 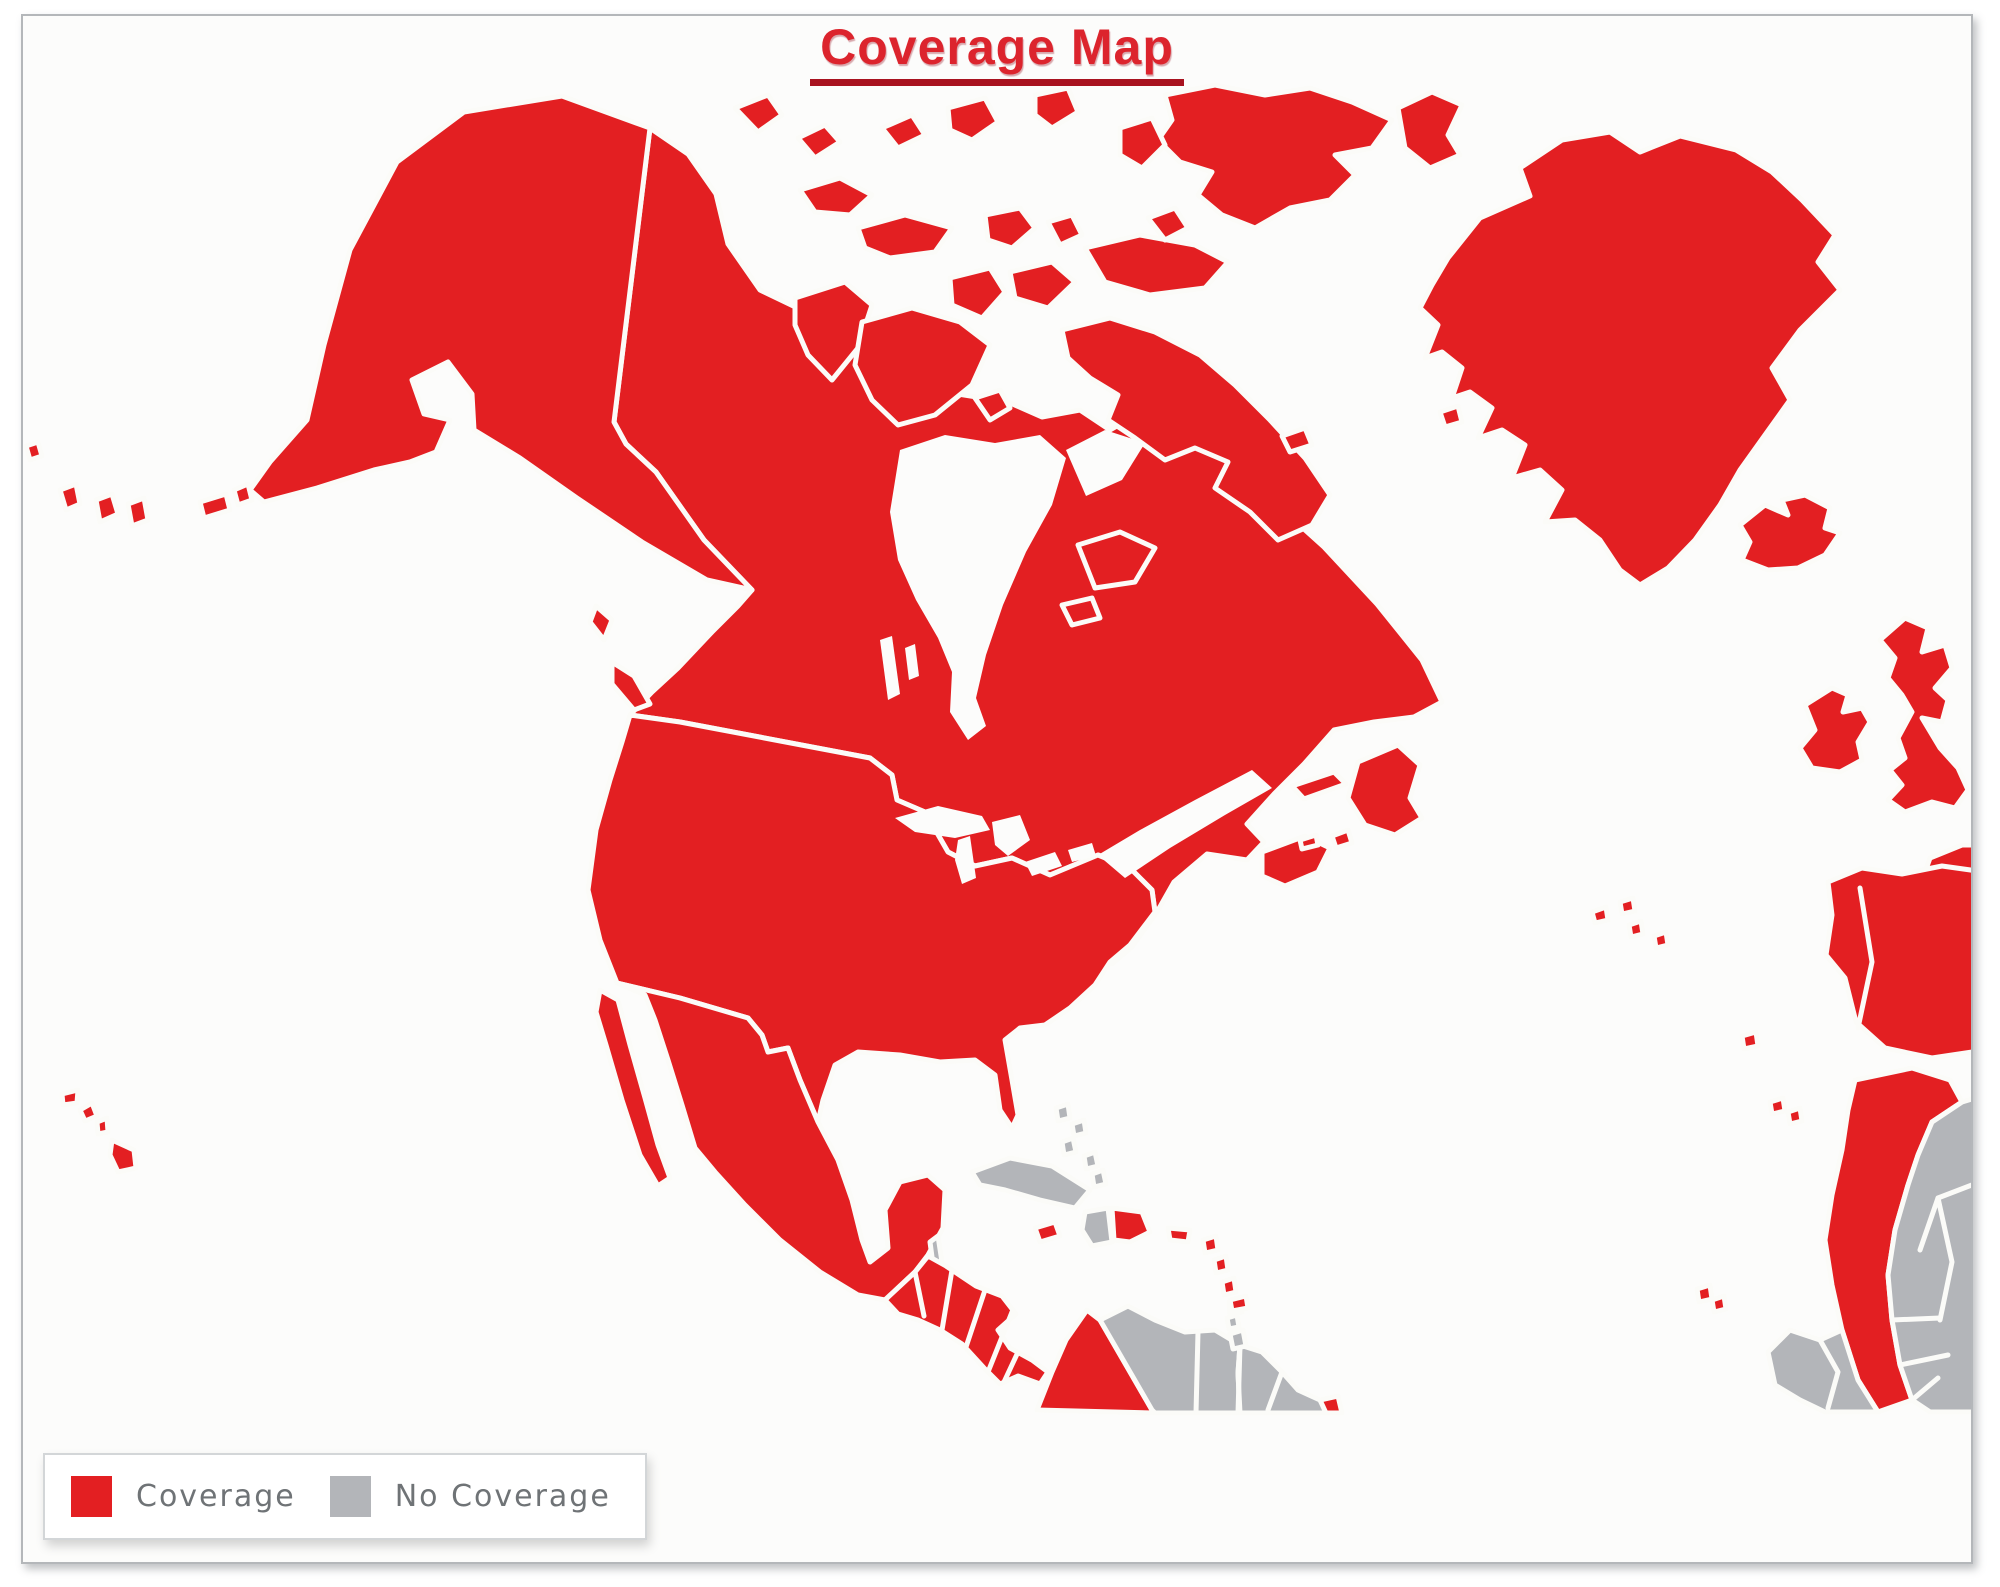 What do you see at coordinates (1185, 824) in the screenshot?
I see `st-lawrence-river` at bounding box center [1185, 824].